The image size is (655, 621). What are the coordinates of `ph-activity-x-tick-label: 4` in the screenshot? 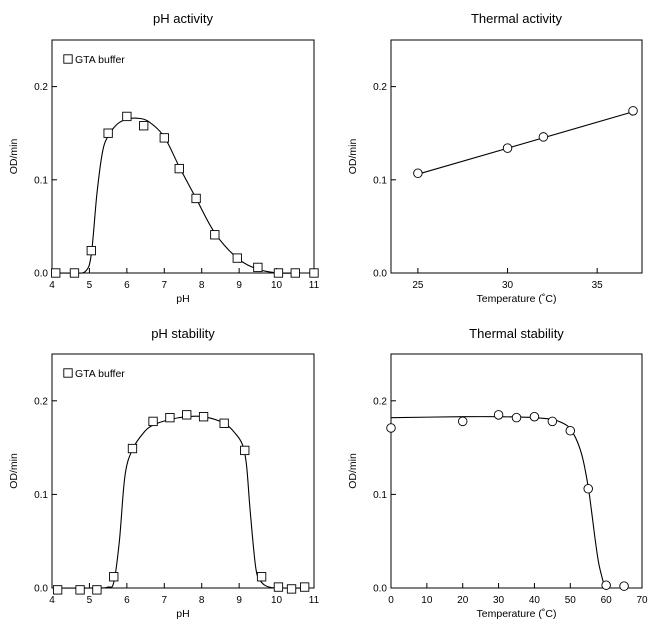 It's located at (52, 285).